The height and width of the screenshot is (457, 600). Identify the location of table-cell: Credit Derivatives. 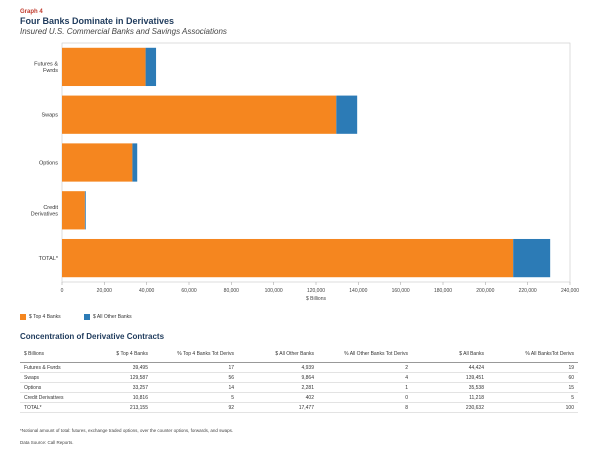
(55, 397).